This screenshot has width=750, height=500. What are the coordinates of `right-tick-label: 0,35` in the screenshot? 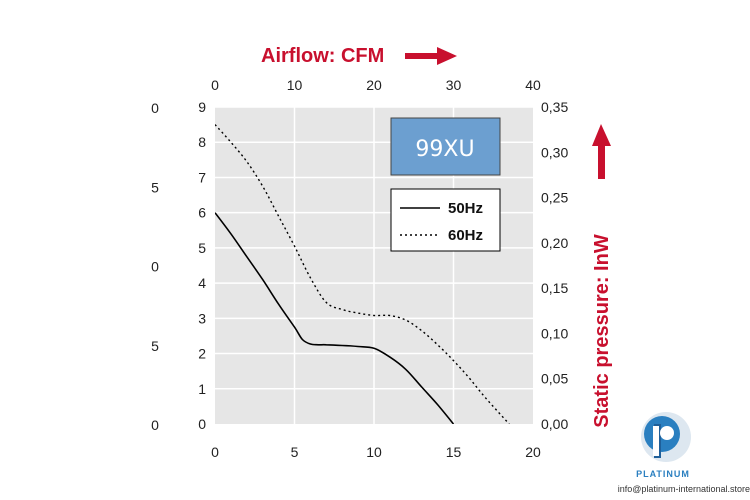 It's located at (554, 107).